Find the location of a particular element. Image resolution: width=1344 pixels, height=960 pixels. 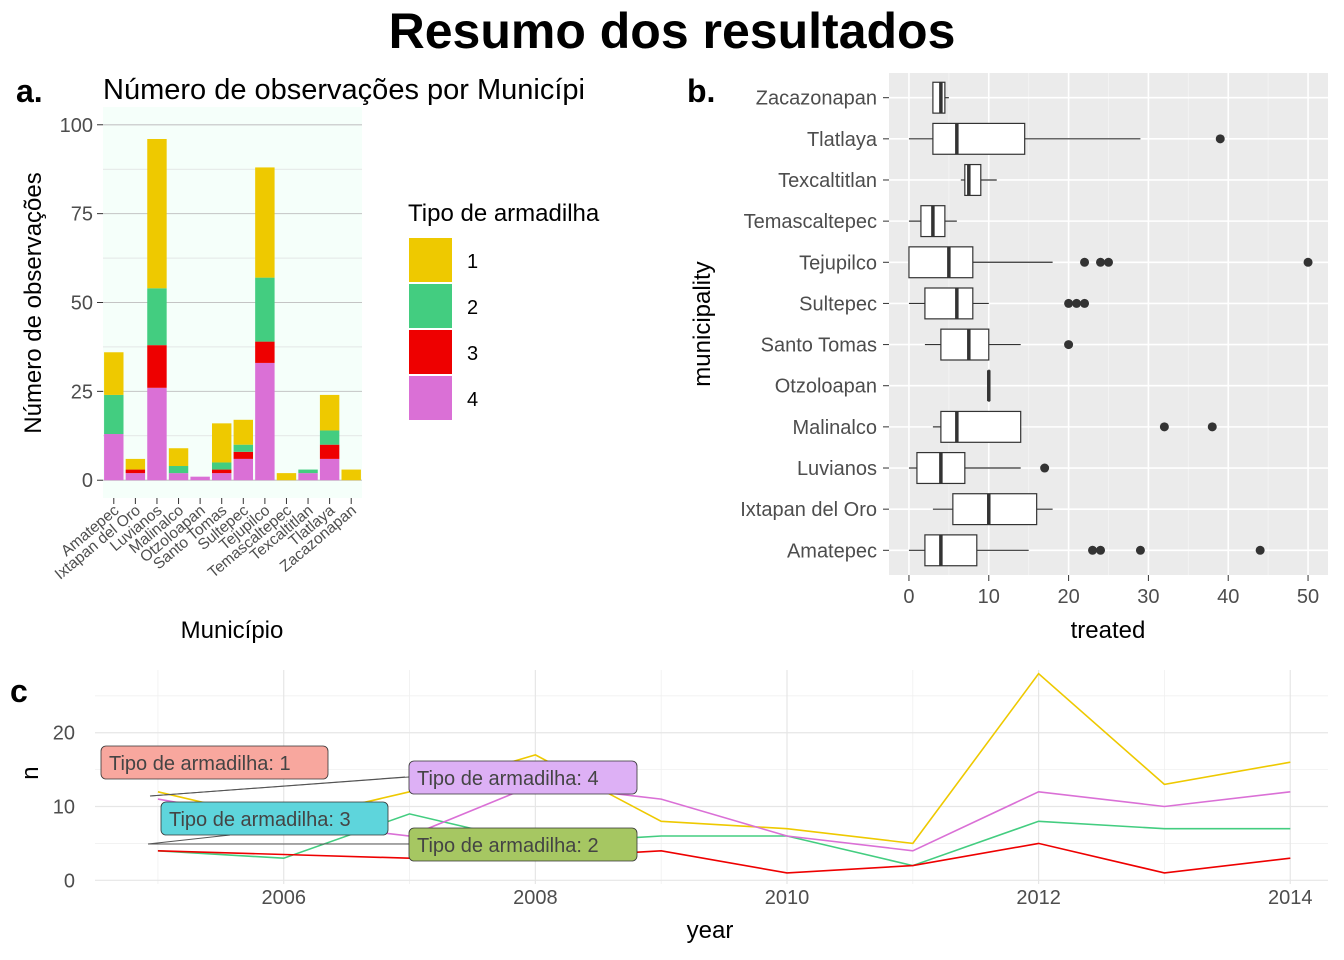

panel-b-tag: b. is located at coordinates (701, 91).